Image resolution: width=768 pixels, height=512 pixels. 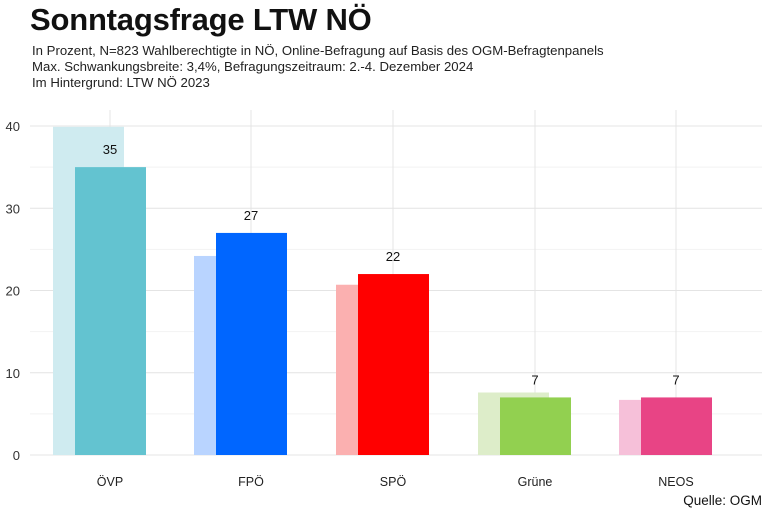 I want to click on x-tick-label: FPÖ, so click(x=251, y=482).